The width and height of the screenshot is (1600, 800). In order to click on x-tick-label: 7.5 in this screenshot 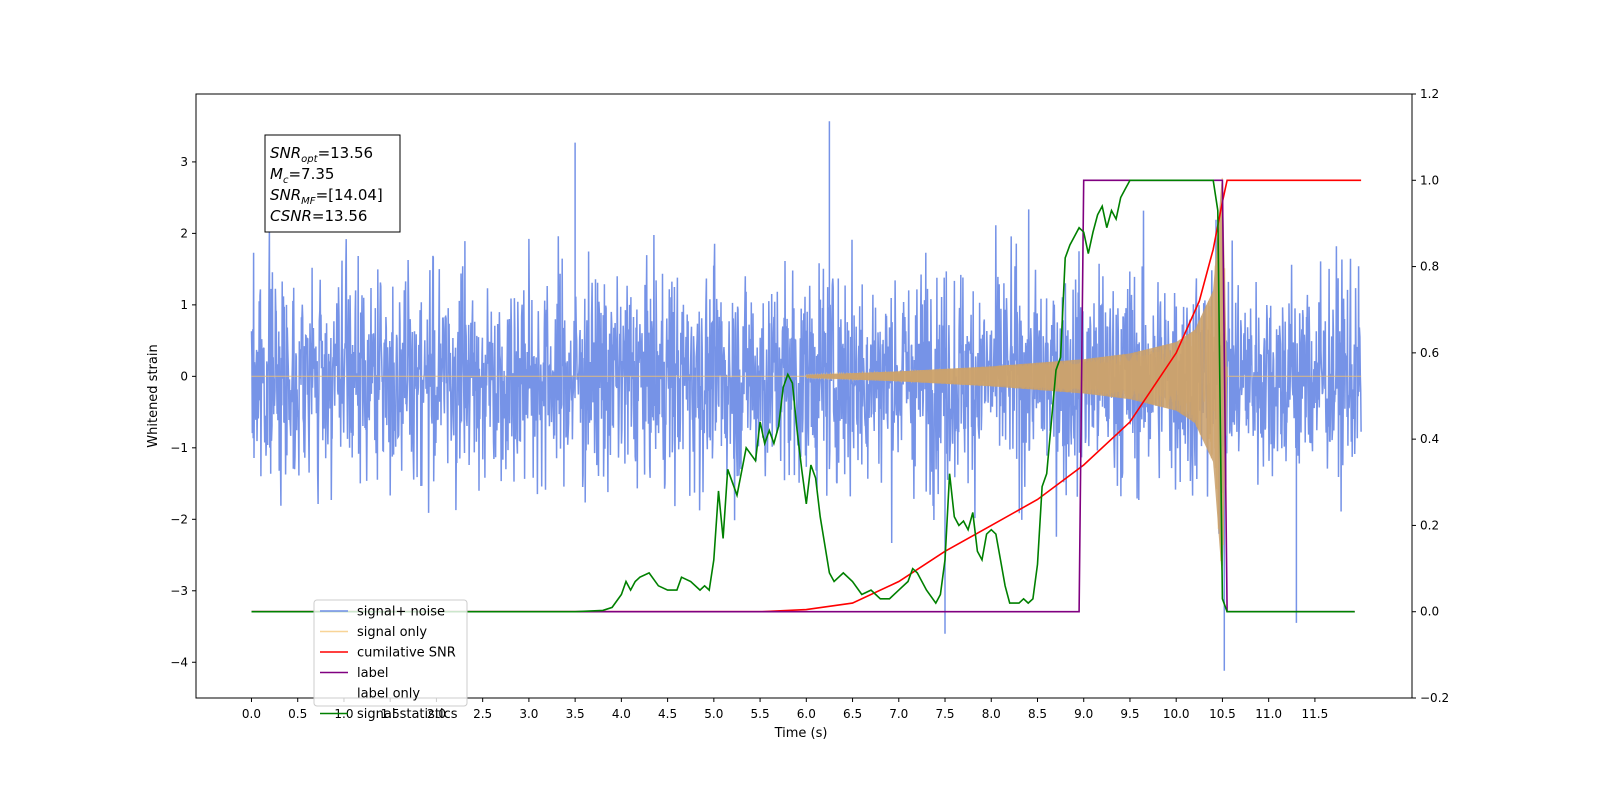, I will do `click(944, 714)`.